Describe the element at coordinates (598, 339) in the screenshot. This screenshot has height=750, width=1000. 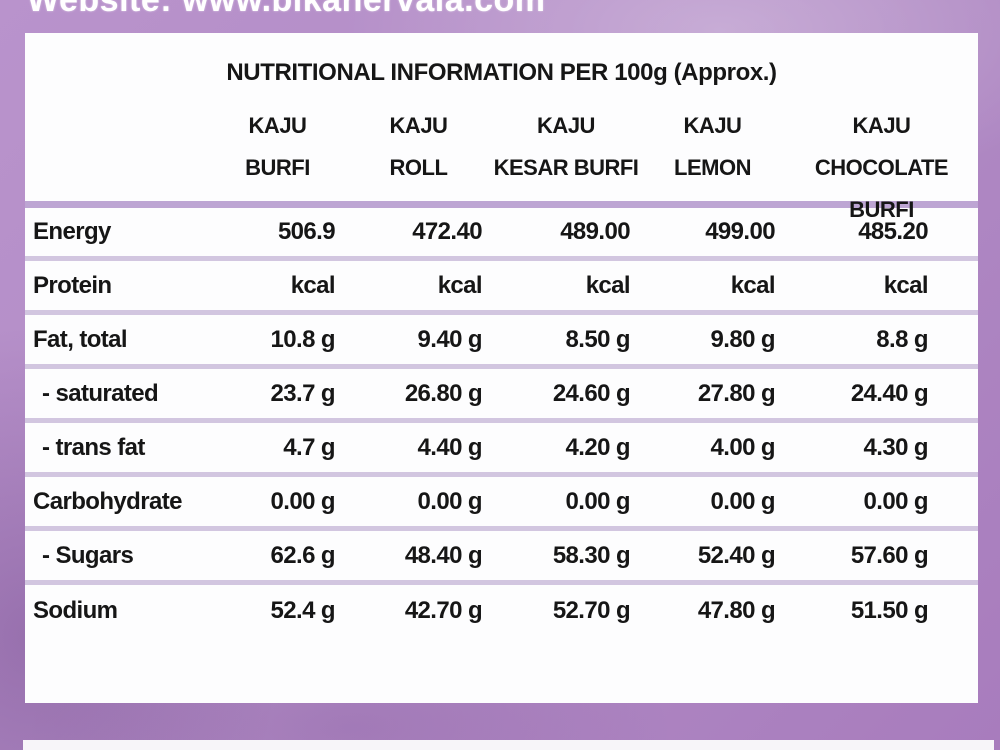
I see `value-cell: 8.50 g` at that location.